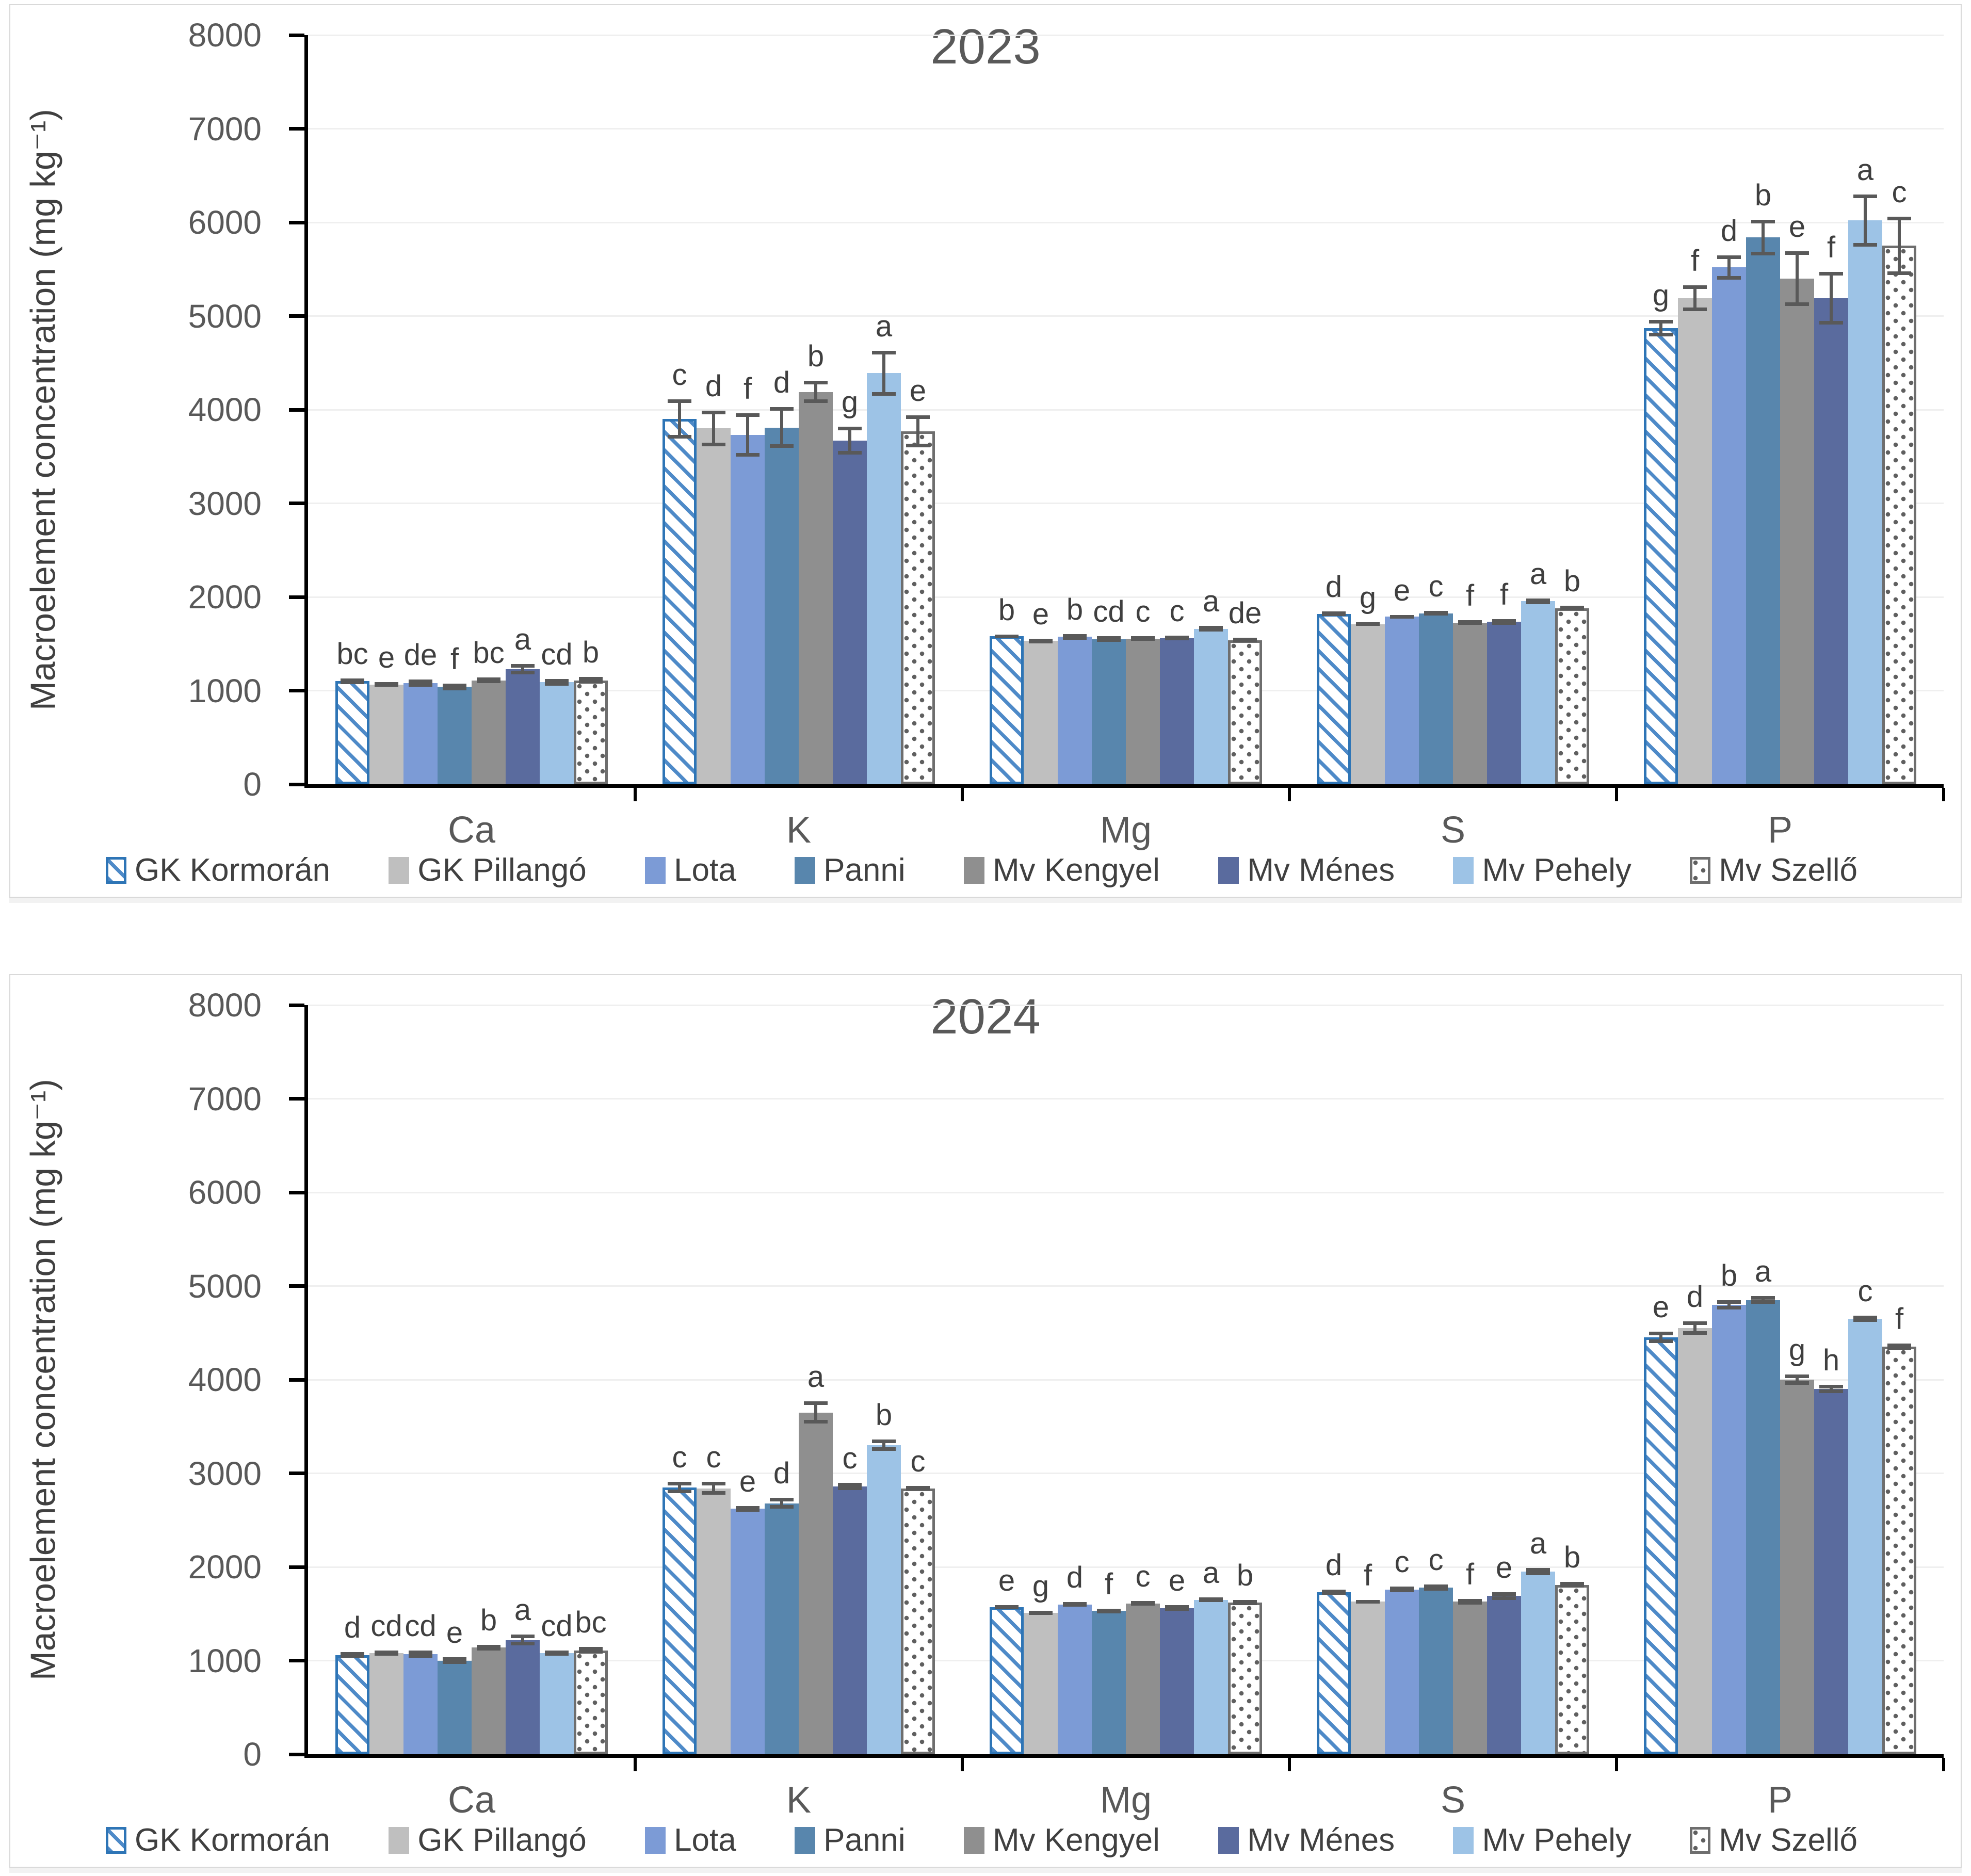 This screenshot has height=1876, width=1971. What do you see at coordinates (799, 830) in the screenshot?
I see `x-category-label-K: K` at bounding box center [799, 830].